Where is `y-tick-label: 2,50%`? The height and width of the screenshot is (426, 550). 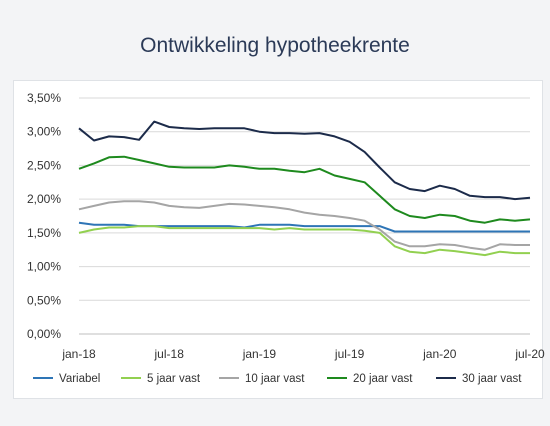
y-tick-label: 2,50% is located at coordinates (44, 165).